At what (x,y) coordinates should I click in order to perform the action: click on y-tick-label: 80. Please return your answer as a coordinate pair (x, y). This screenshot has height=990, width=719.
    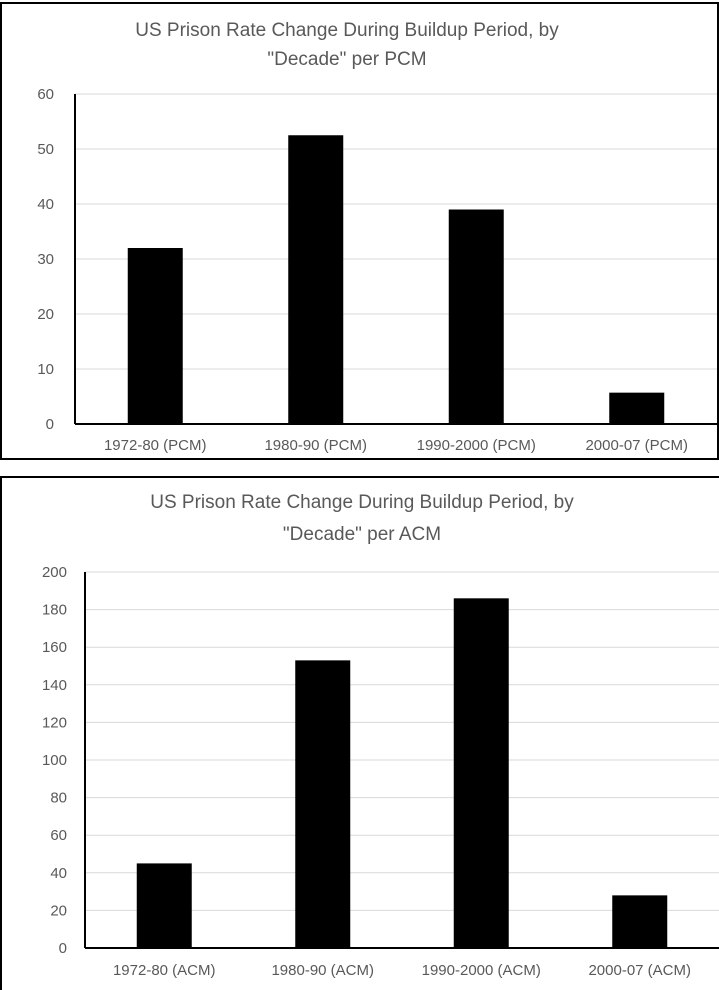
    Looking at the image, I should click on (58, 798).